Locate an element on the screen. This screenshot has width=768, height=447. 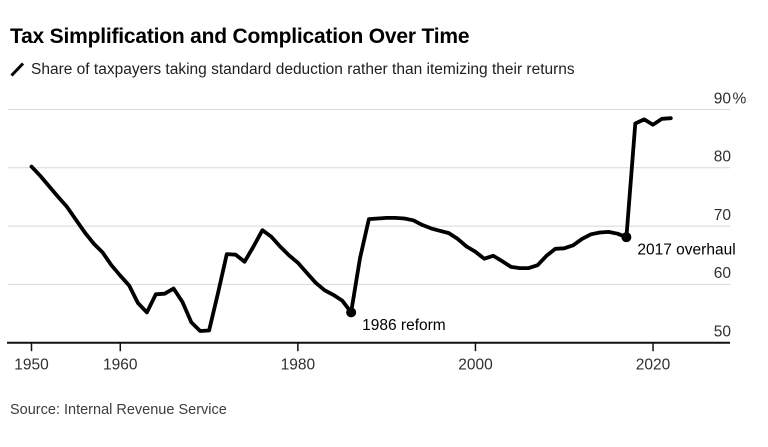
series-key-icon is located at coordinates (17, 69).